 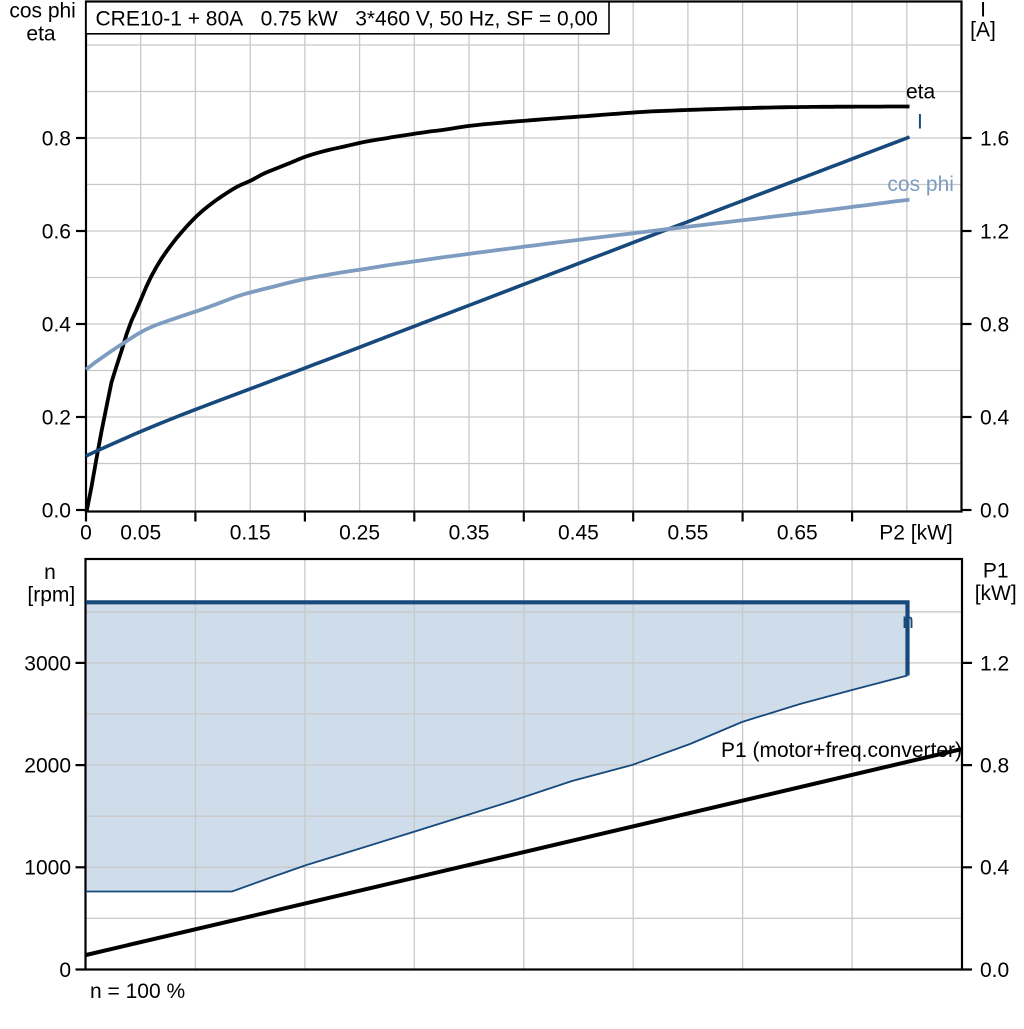 I want to click on svg-text: 0.6, so click(x=56, y=231).